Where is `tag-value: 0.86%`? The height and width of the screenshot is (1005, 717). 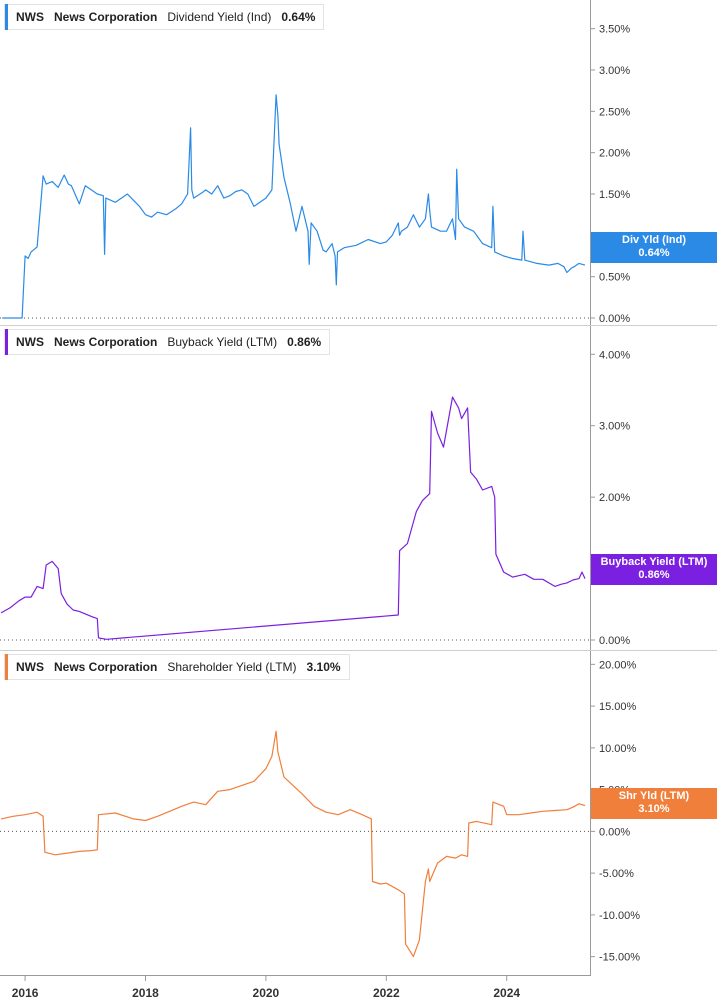
tag-value: 0.86% is located at coordinates (654, 575).